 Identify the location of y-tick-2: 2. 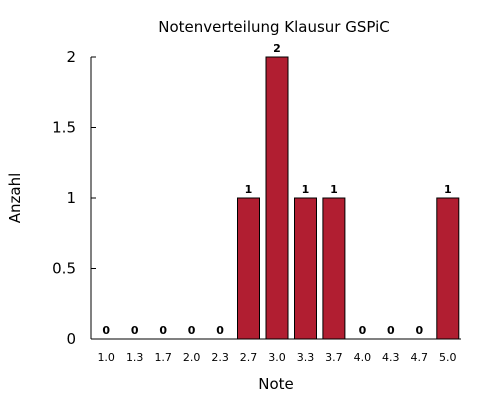
(71, 57).